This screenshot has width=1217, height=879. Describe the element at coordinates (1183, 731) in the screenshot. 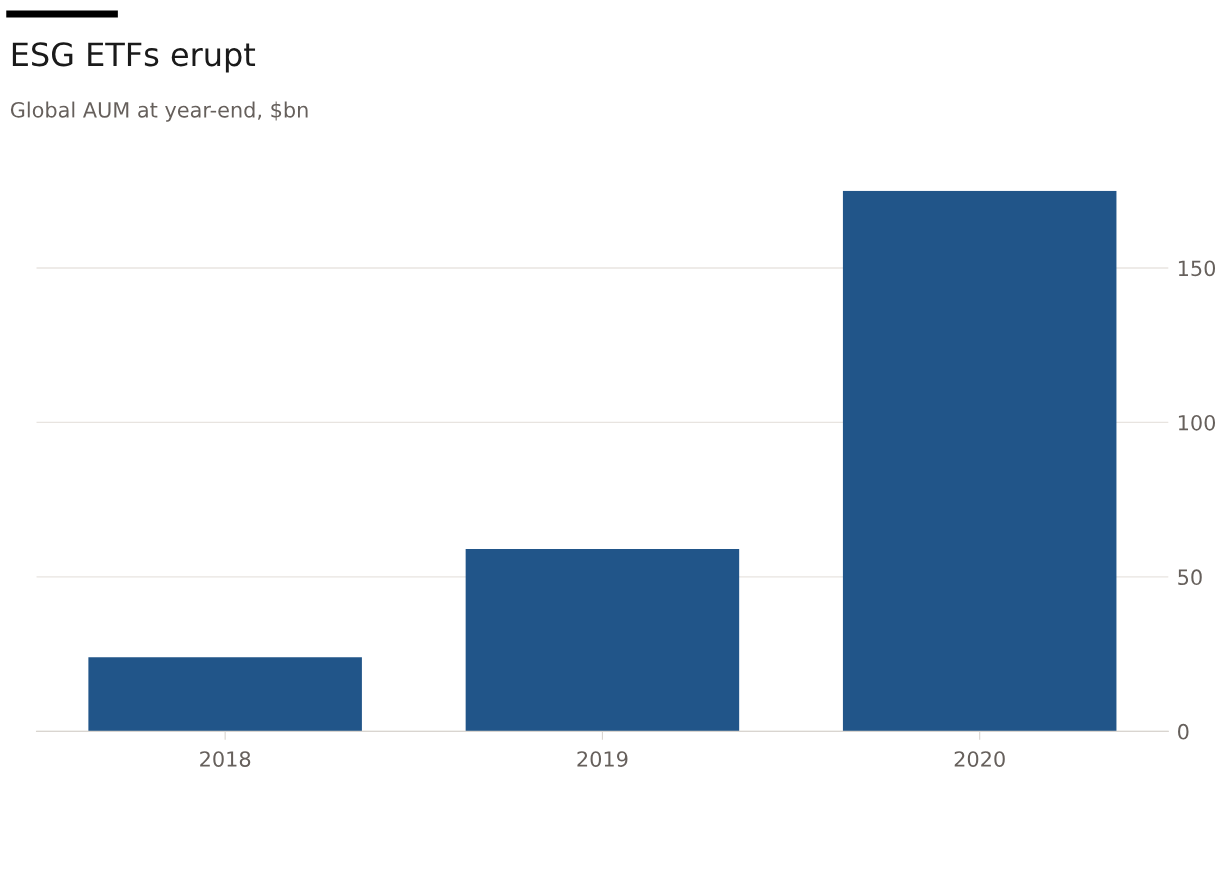

I see `y-tick-label: 0` at that location.